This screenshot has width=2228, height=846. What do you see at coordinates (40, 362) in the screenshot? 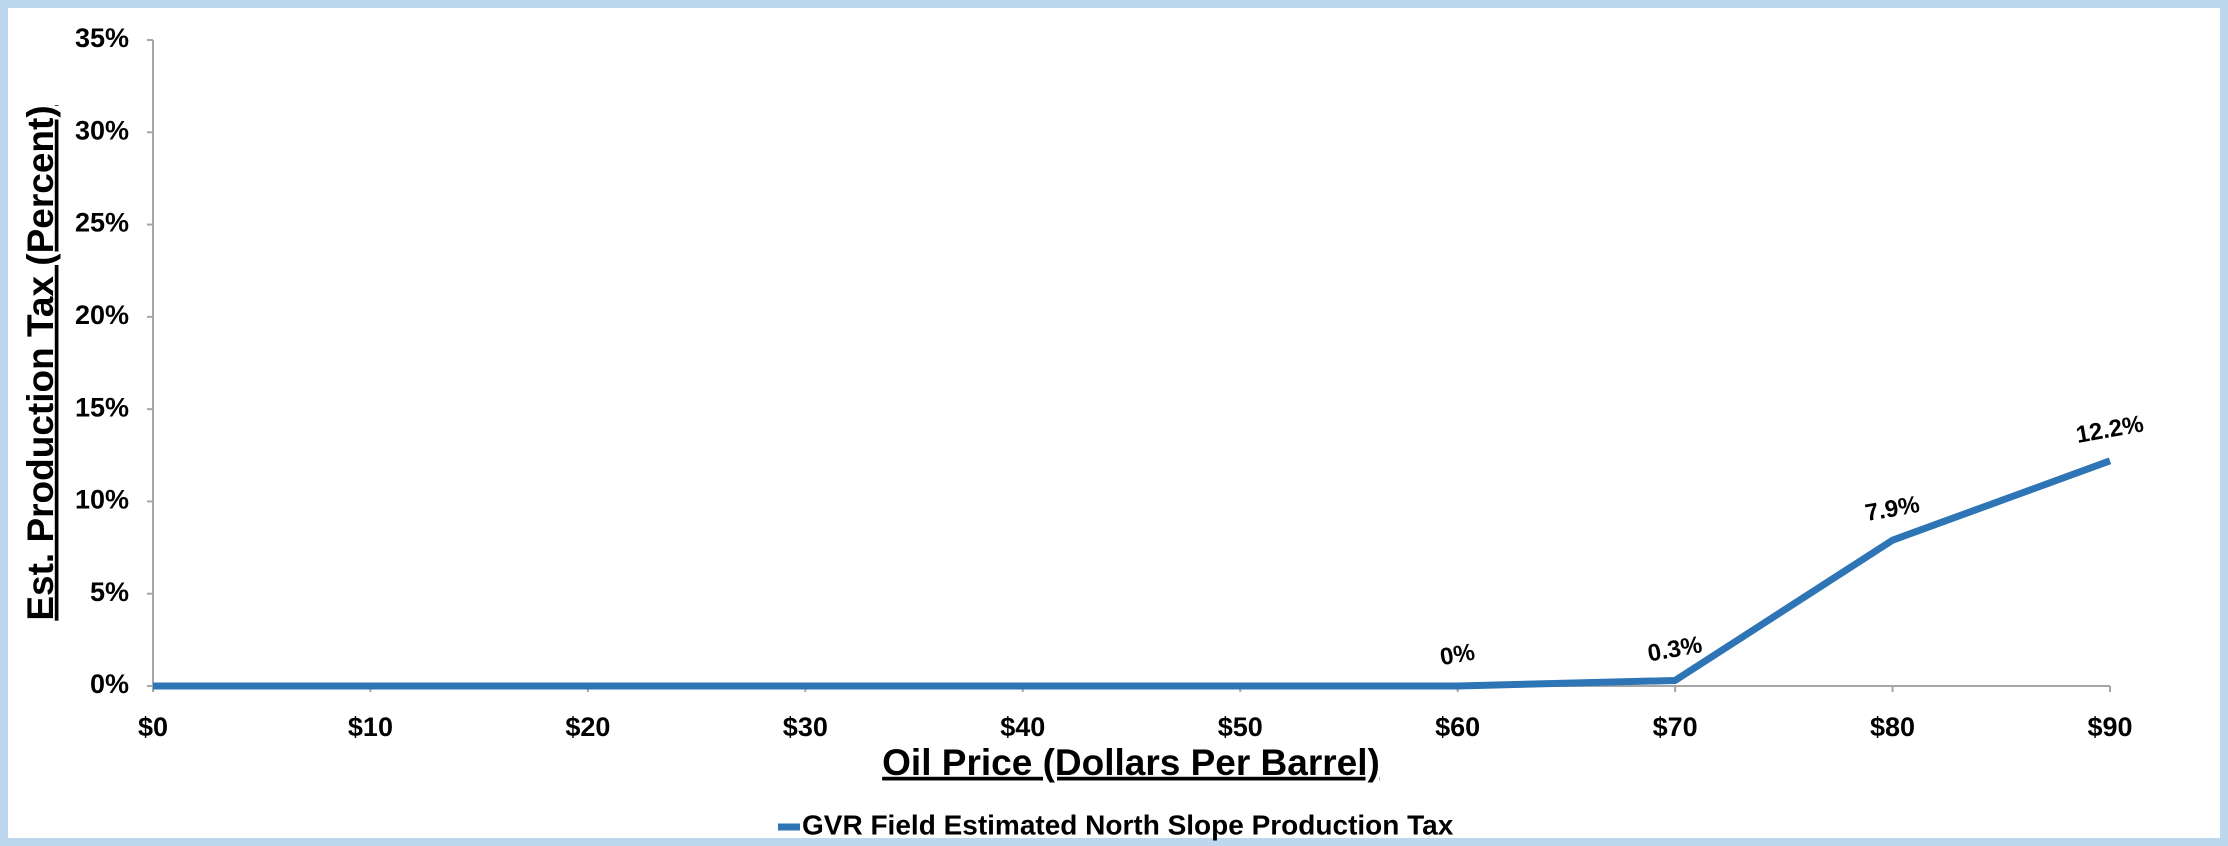
I see `y-axis-title: Est. Production Tax (Percent)` at bounding box center [40, 362].